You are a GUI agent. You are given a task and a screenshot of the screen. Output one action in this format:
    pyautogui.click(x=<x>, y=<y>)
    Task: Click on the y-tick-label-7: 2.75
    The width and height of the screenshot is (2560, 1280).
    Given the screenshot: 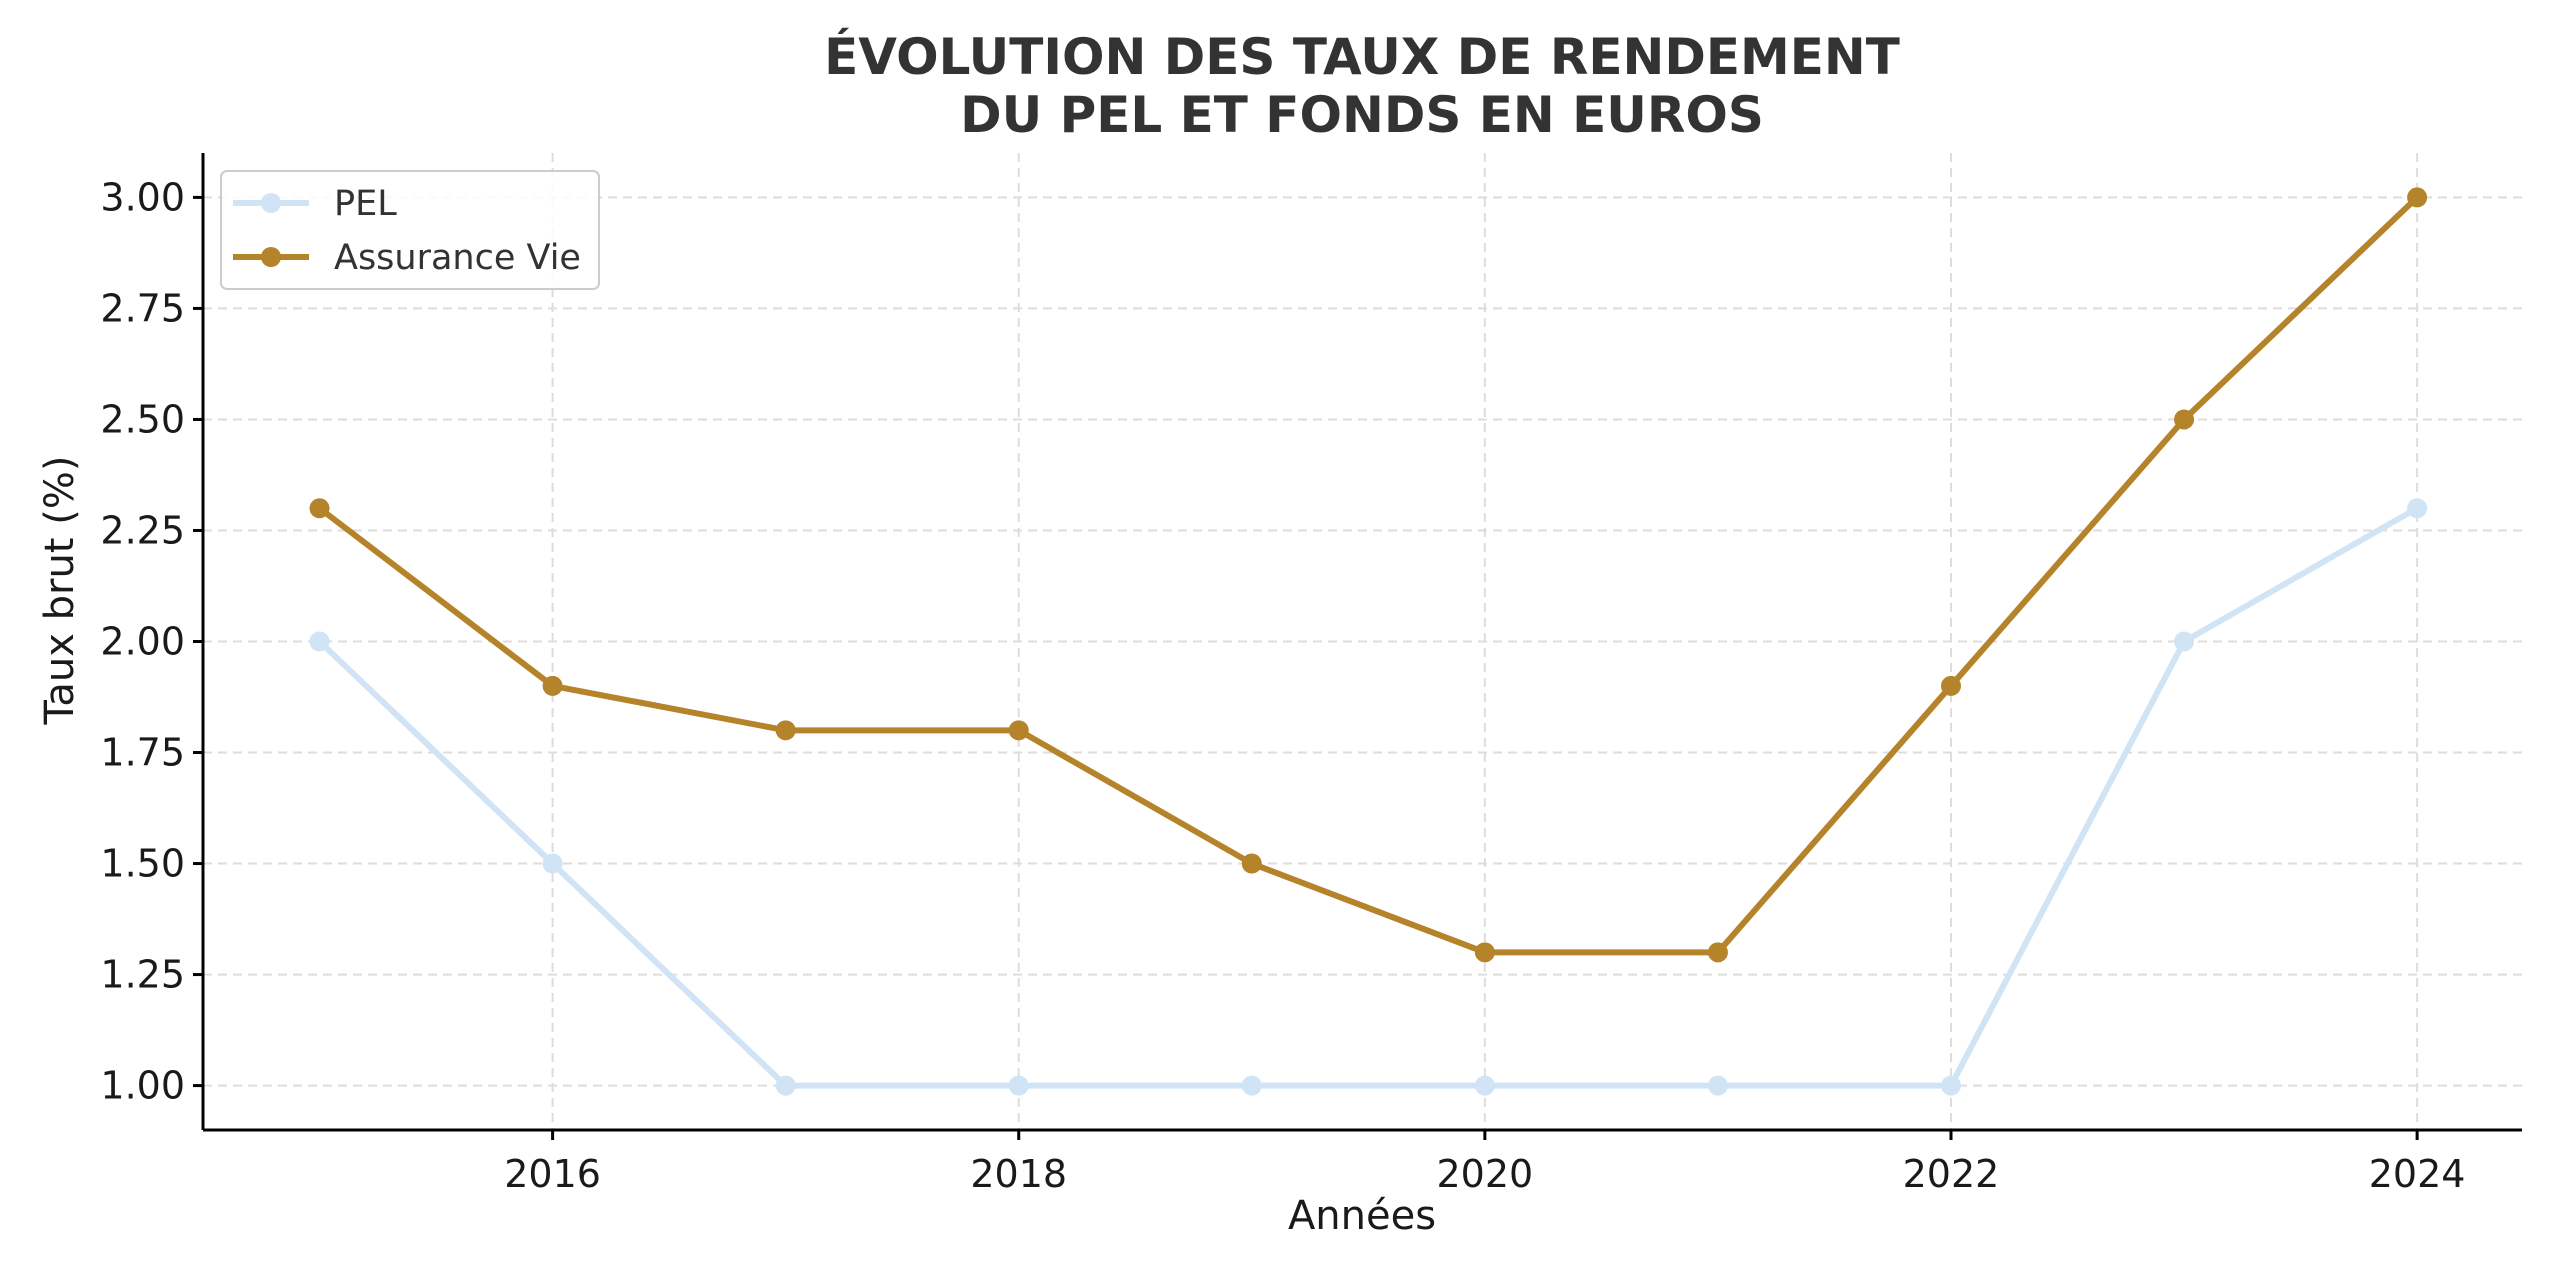 What is the action you would take?
    pyautogui.click(x=142, y=308)
    